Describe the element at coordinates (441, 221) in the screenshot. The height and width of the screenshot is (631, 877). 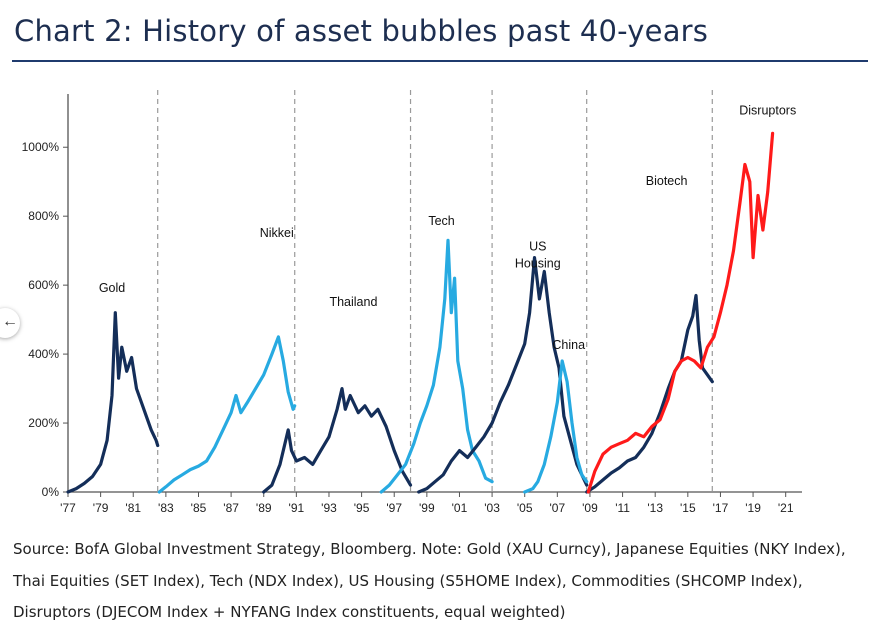
I see `series-label-tech: Tech` at that location.